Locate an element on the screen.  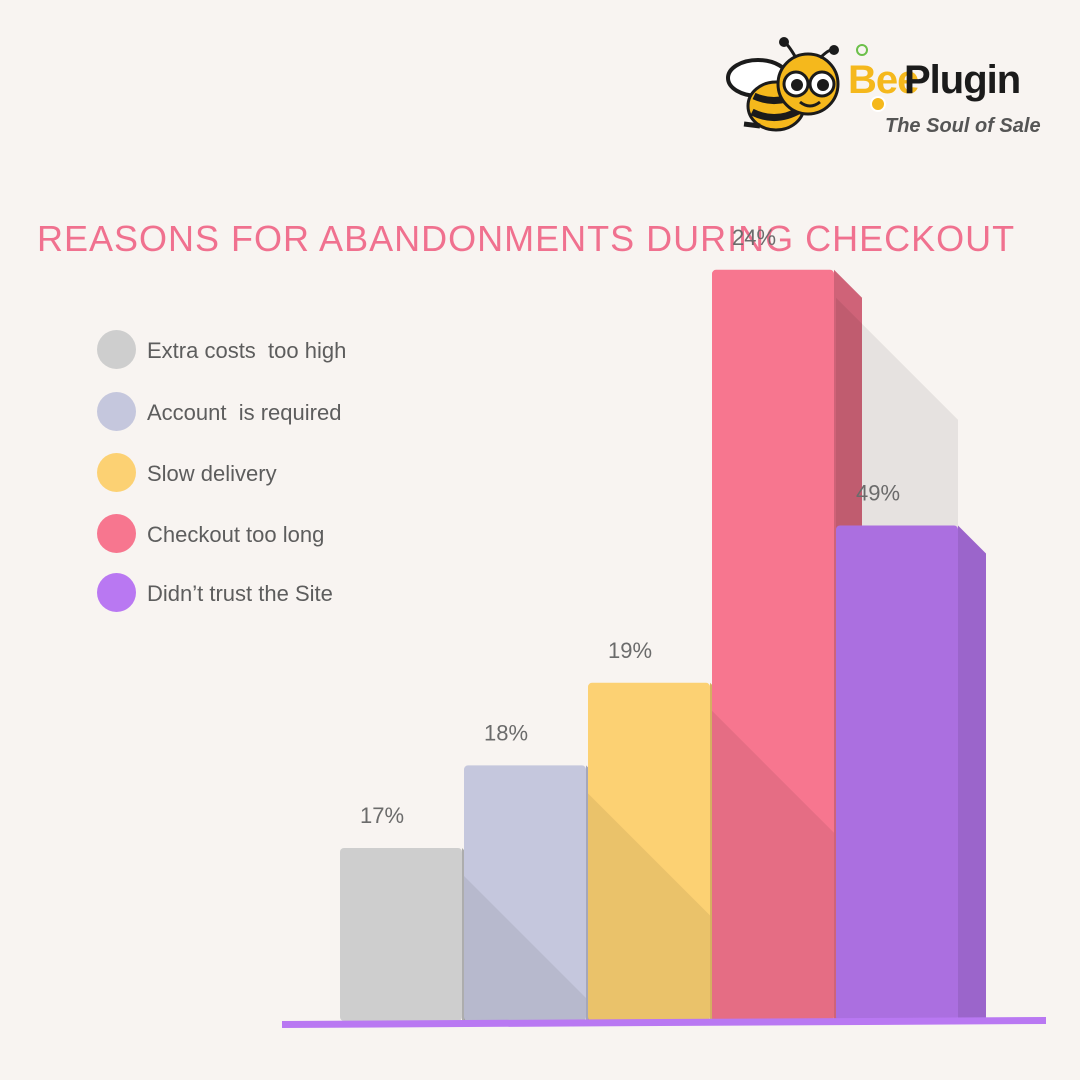
chart-title: REASONS FOR ABANDONMENTS DURING CHECKOUT is located at coordinates (526, 238).